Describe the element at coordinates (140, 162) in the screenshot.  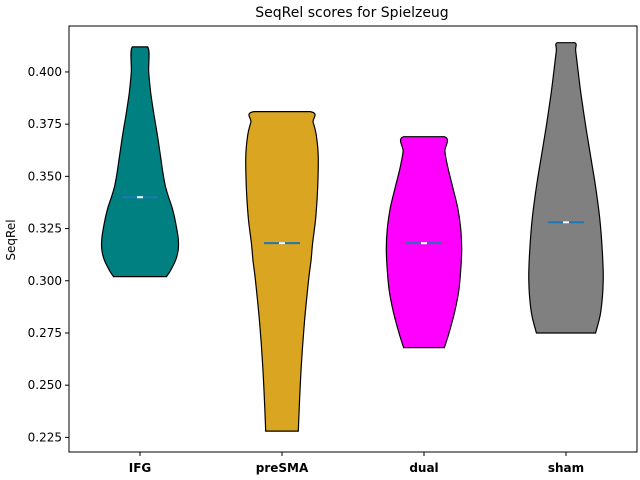
I see `violin-ifg` at that location.